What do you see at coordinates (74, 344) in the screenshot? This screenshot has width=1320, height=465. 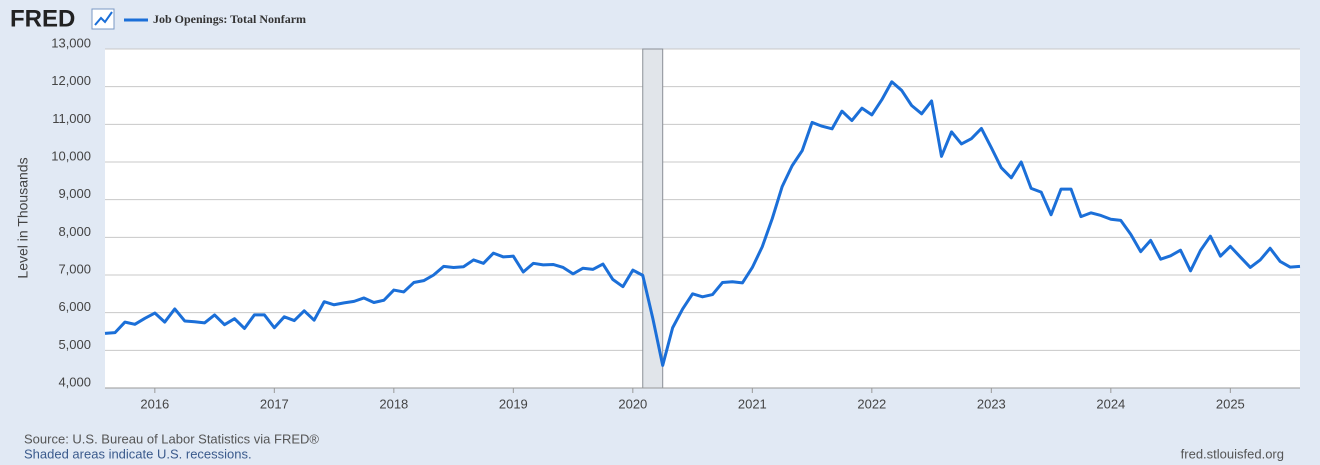 I see `y-tick-label: 5,000` at bounding box center [74, 344].